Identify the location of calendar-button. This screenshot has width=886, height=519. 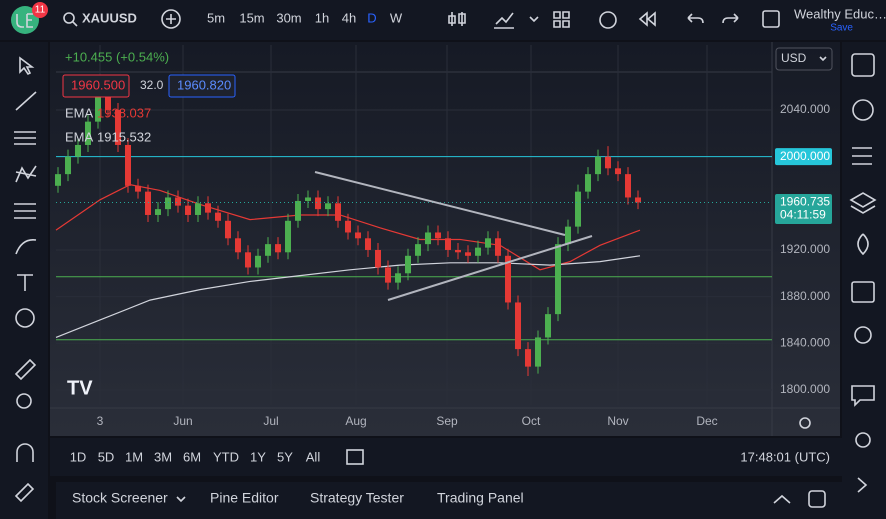
(863, 292).